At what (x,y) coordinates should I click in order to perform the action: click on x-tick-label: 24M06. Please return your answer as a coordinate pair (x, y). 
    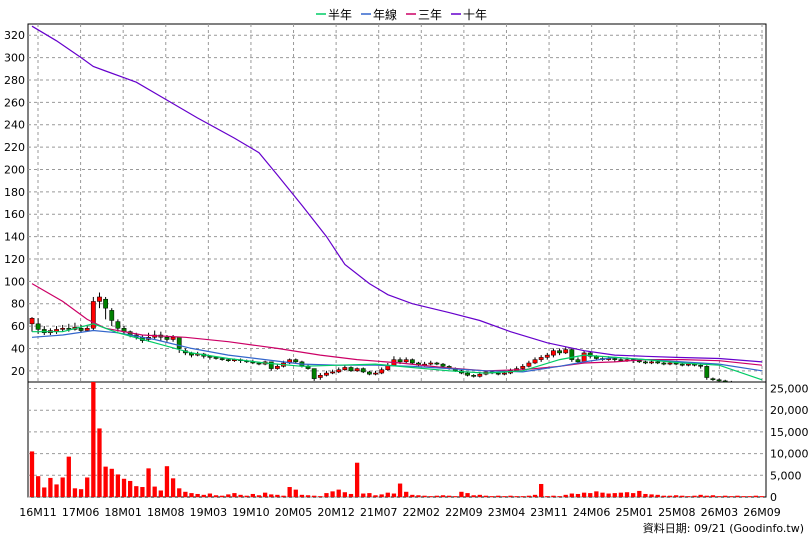
    Looking at the image, I should click on (592, 512).